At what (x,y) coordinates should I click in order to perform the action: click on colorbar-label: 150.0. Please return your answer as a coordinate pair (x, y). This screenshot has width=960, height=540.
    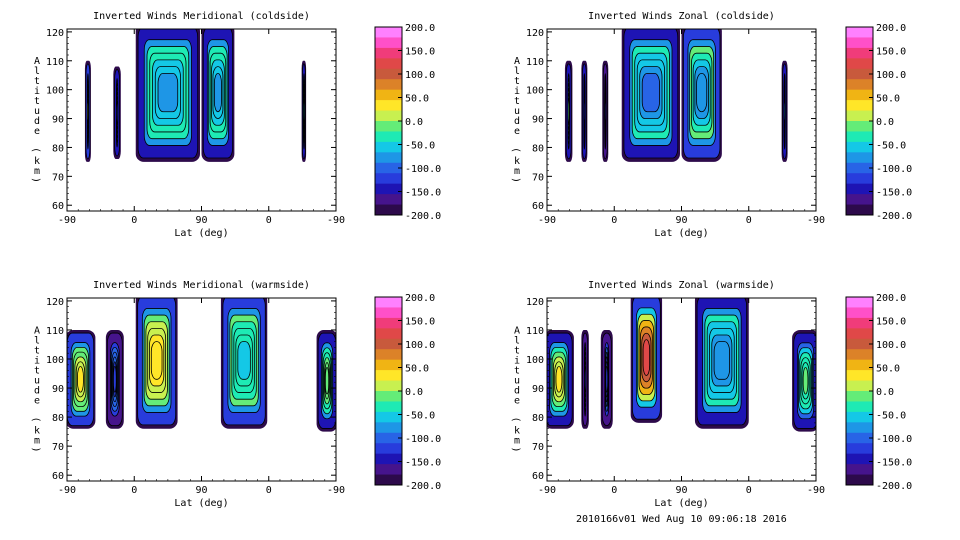
    Looking at the image, I should click on (420, 322).